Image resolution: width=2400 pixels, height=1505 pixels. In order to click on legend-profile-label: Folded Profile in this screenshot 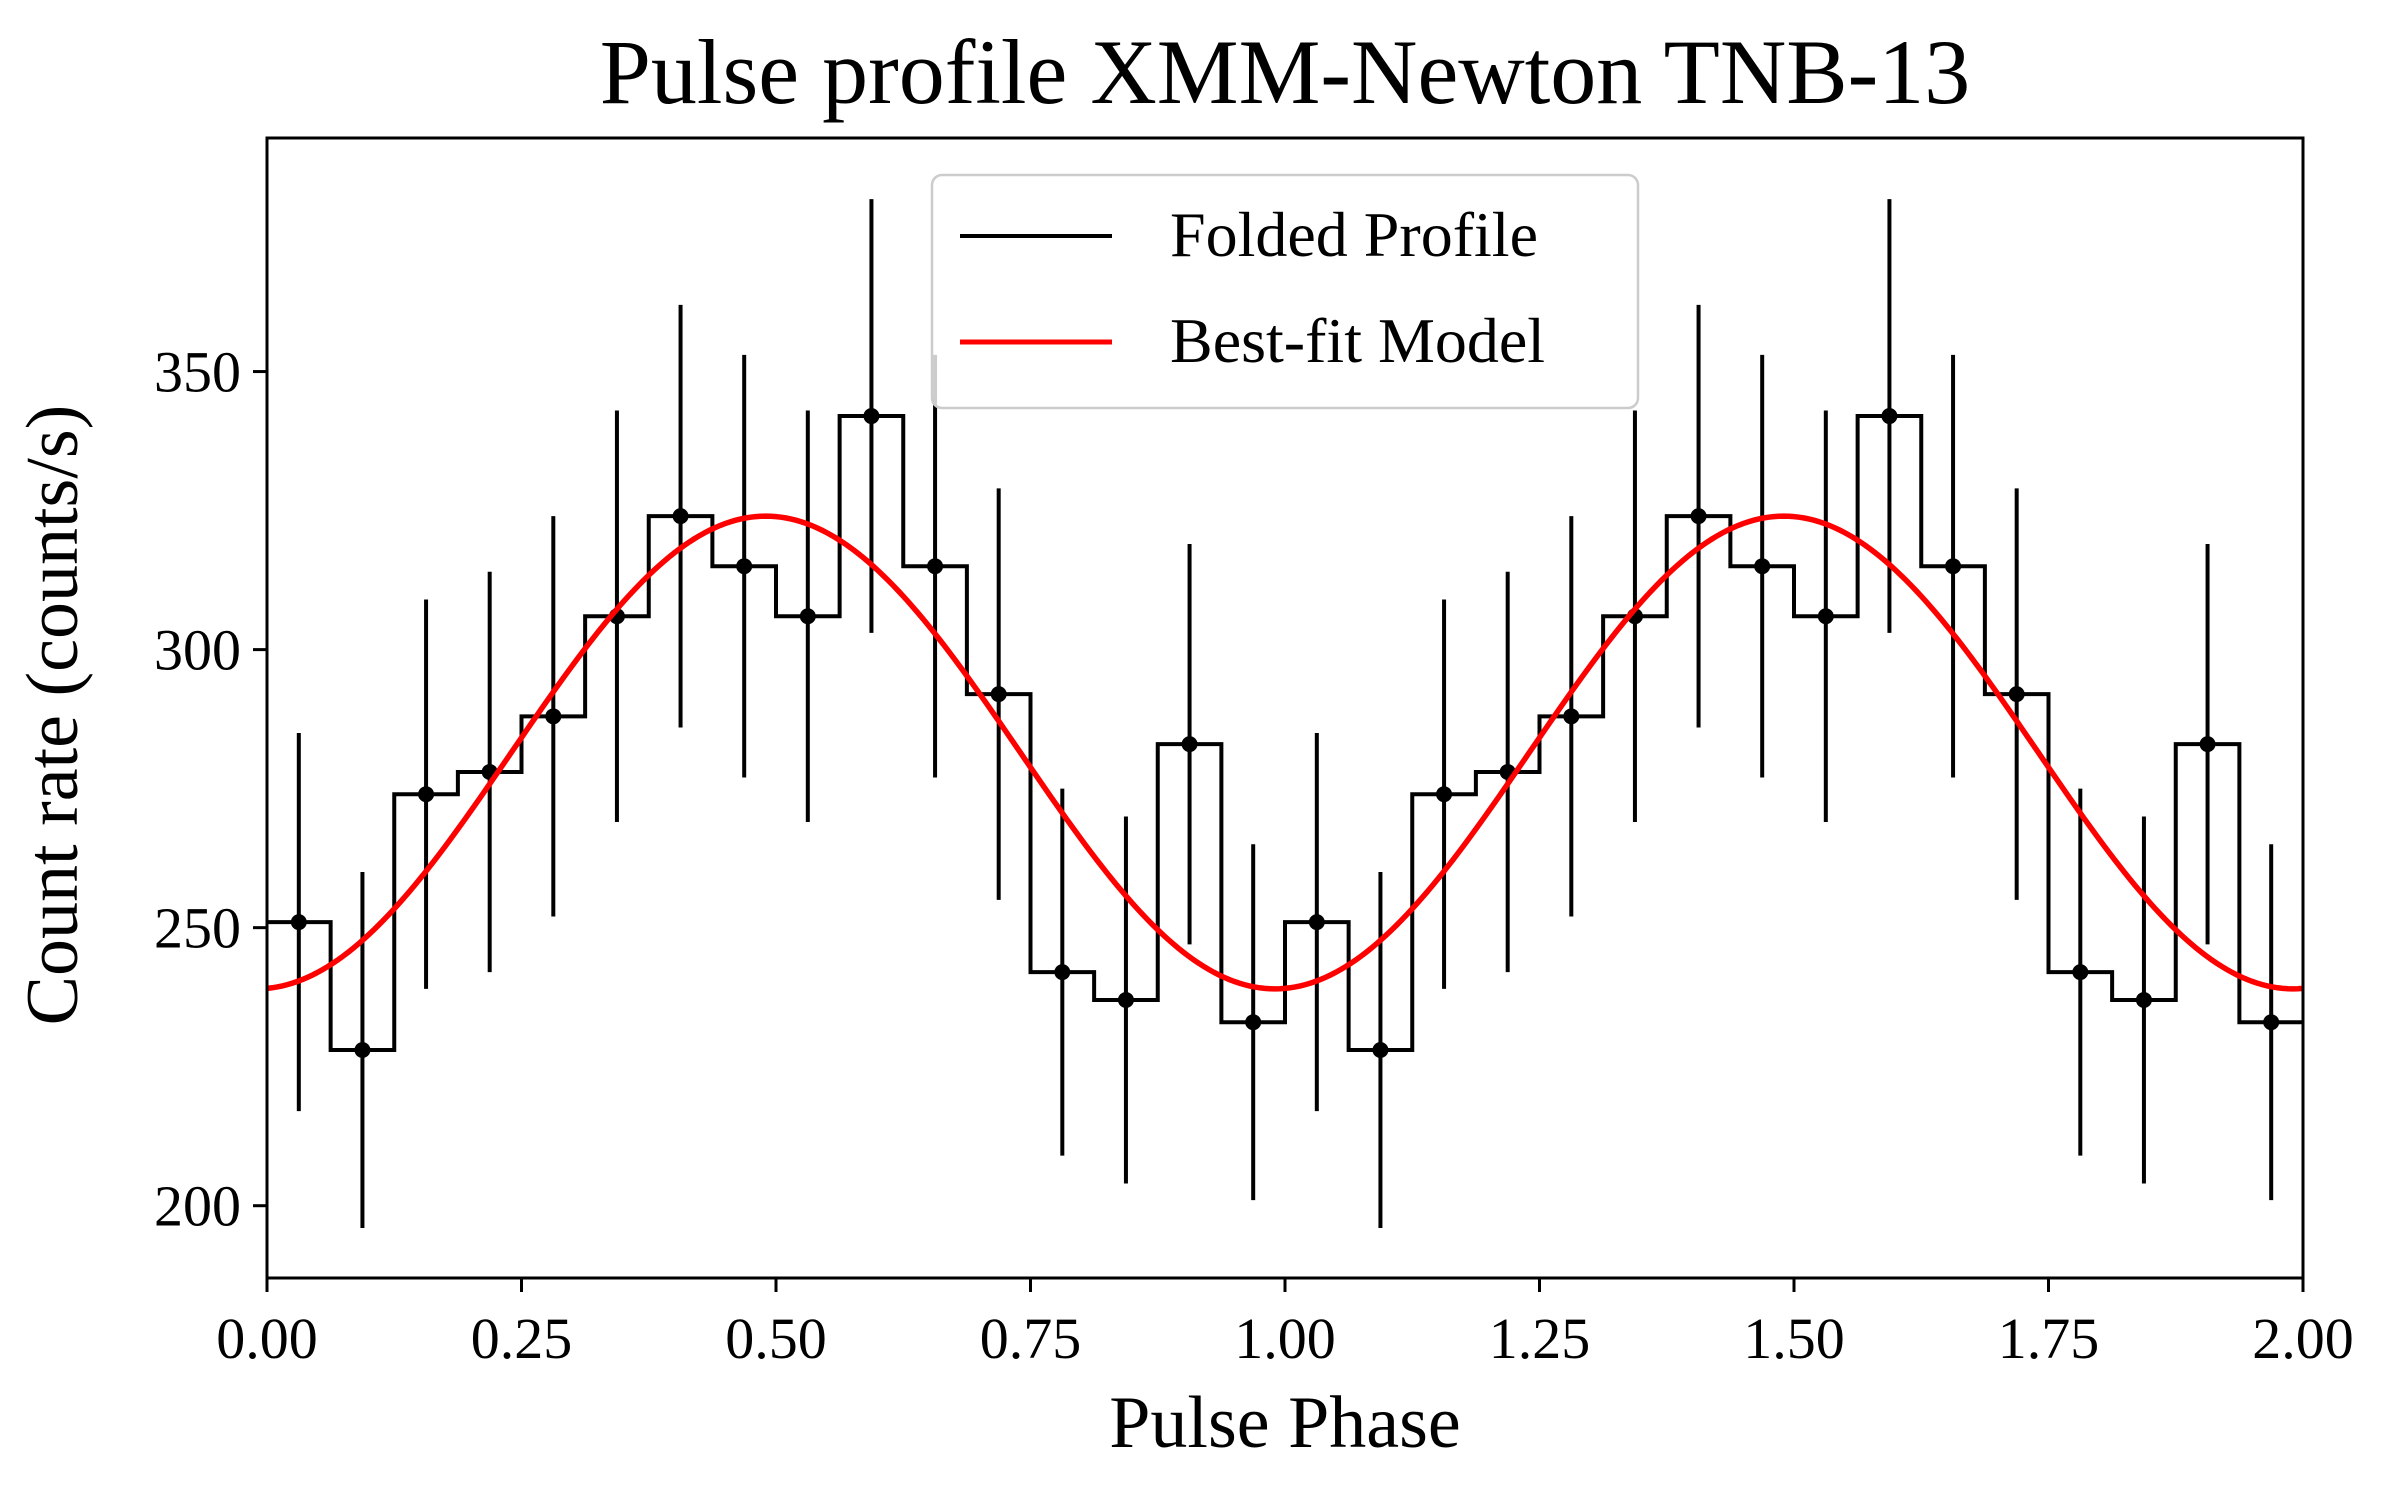, I will do `click(1354, 234)`.